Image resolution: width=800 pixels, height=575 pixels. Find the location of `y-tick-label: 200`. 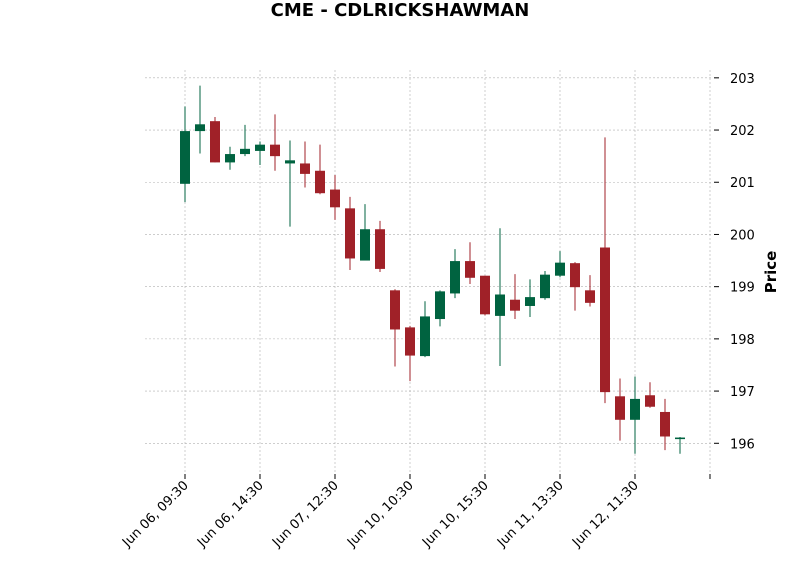

y-tick-label: 200 is located at coordinates (742, 235).